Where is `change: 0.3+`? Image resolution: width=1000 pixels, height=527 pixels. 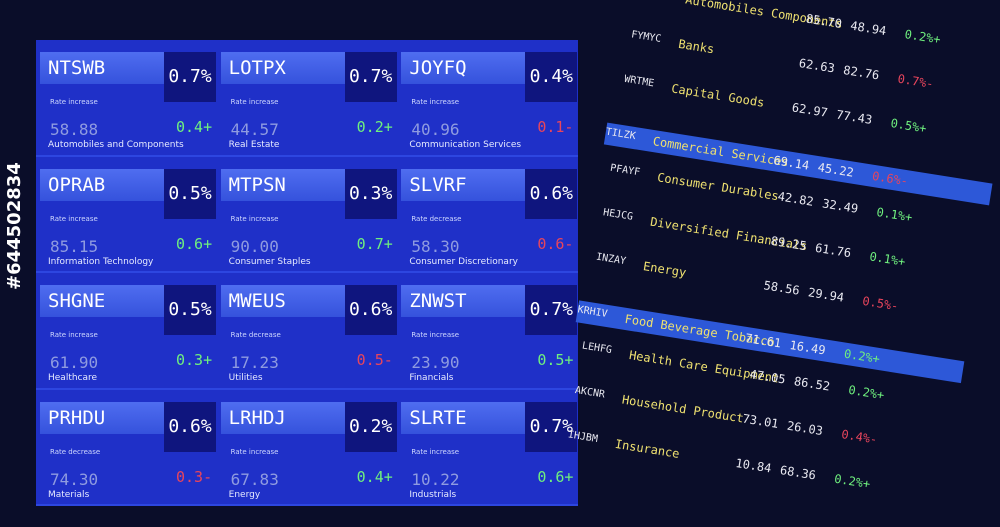 change: 0.3+ is located at coordinates (194, 360).